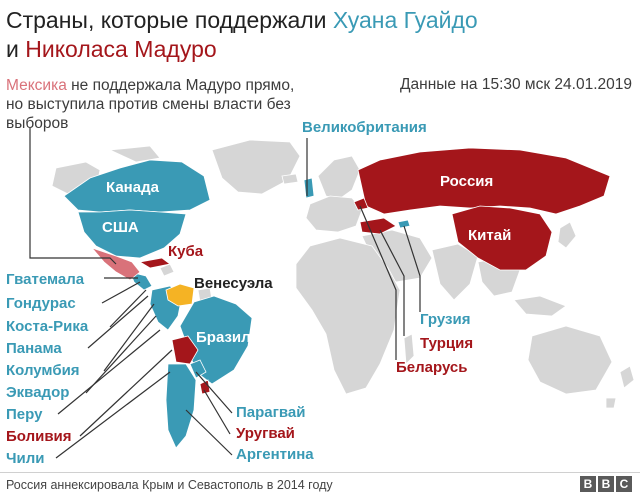 This screenshot has height=500, width=640. What do you see at coordinates (36, 85) in the screenshot?
I see `mexico-note-highlight: Мексика` at bounding box center [36, 85].